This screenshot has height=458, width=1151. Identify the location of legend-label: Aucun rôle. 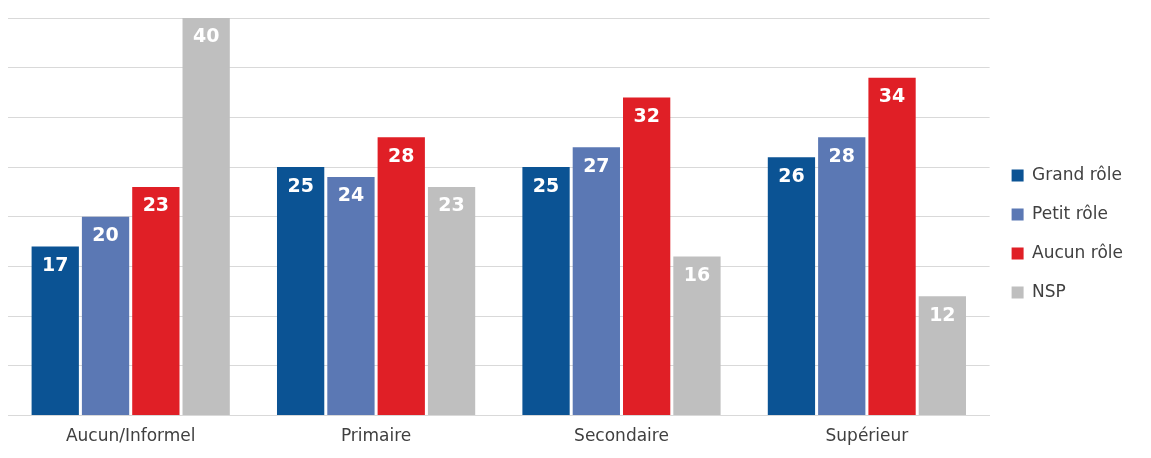
(1077, 251).